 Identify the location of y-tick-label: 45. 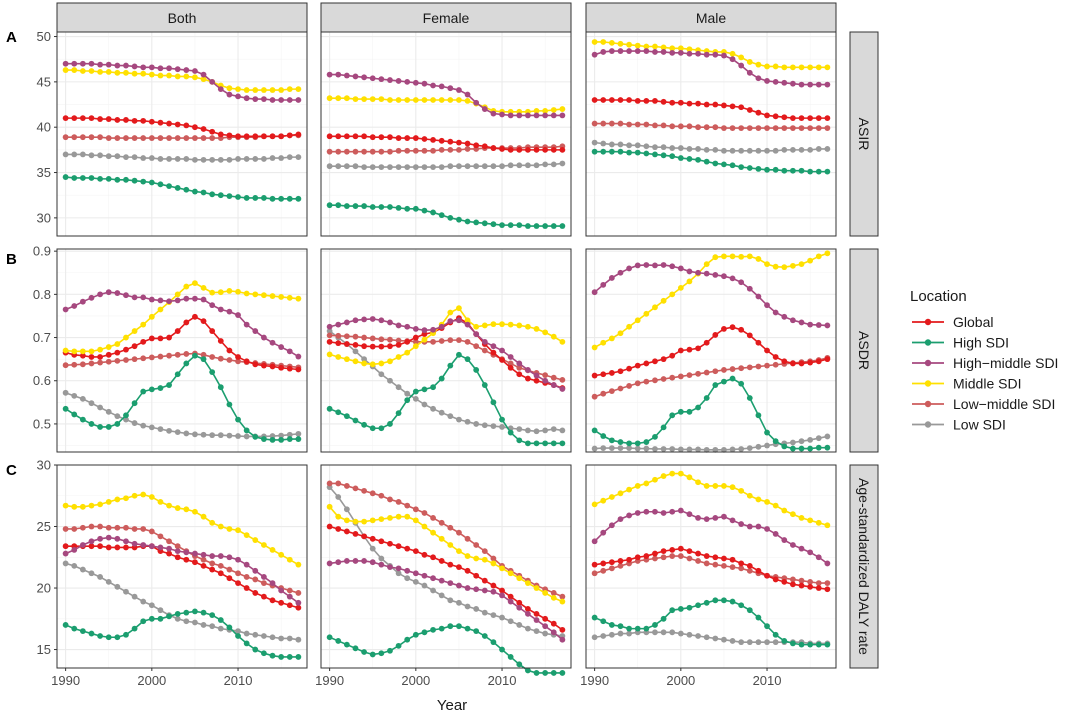
(44, 81).